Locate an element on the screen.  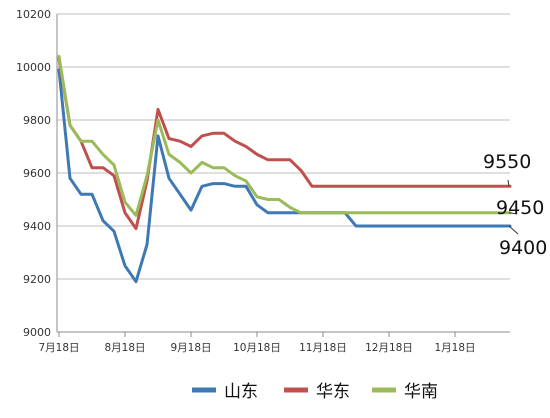
y-tick-label: 9200 is located at coordinates (37, 279).